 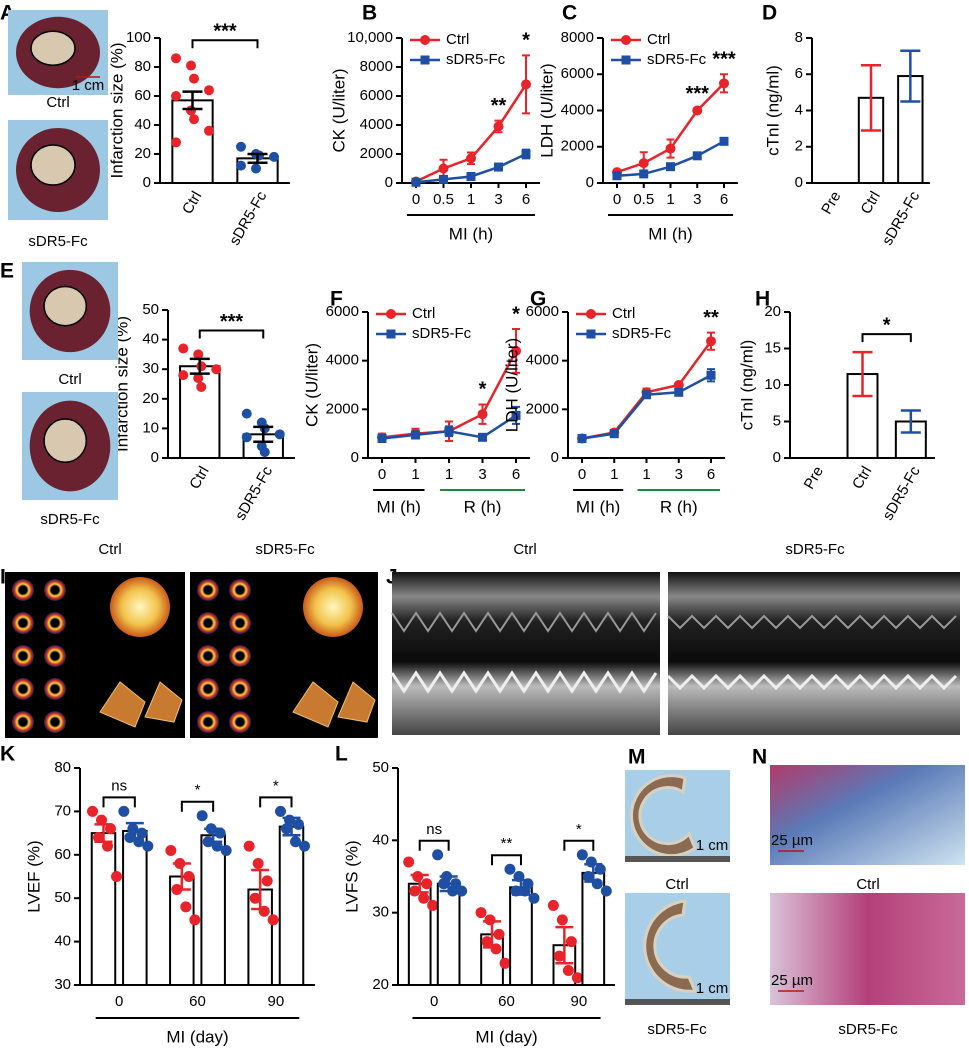 What do you see at coordinates (140, 607) in the screenshot?
I see `polar-map` at bounding box center [140, 607].